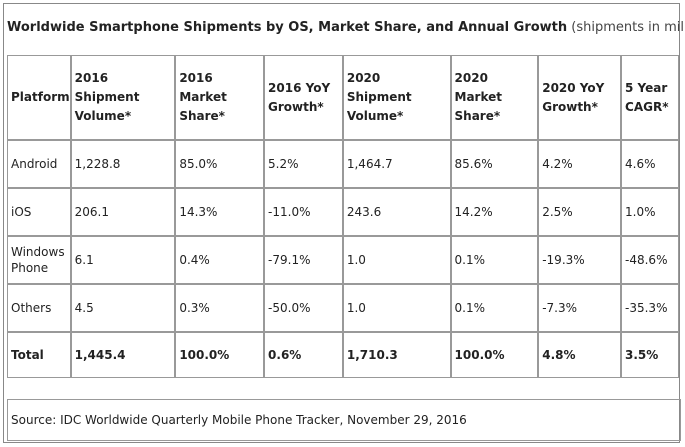 The width and height of the screenshot is (685, 447). What do you see at coordinates (396, 97) in the screenshot?
I see `header-cell: 2020 Shipment Volume*` at bounding box center [396, 97].